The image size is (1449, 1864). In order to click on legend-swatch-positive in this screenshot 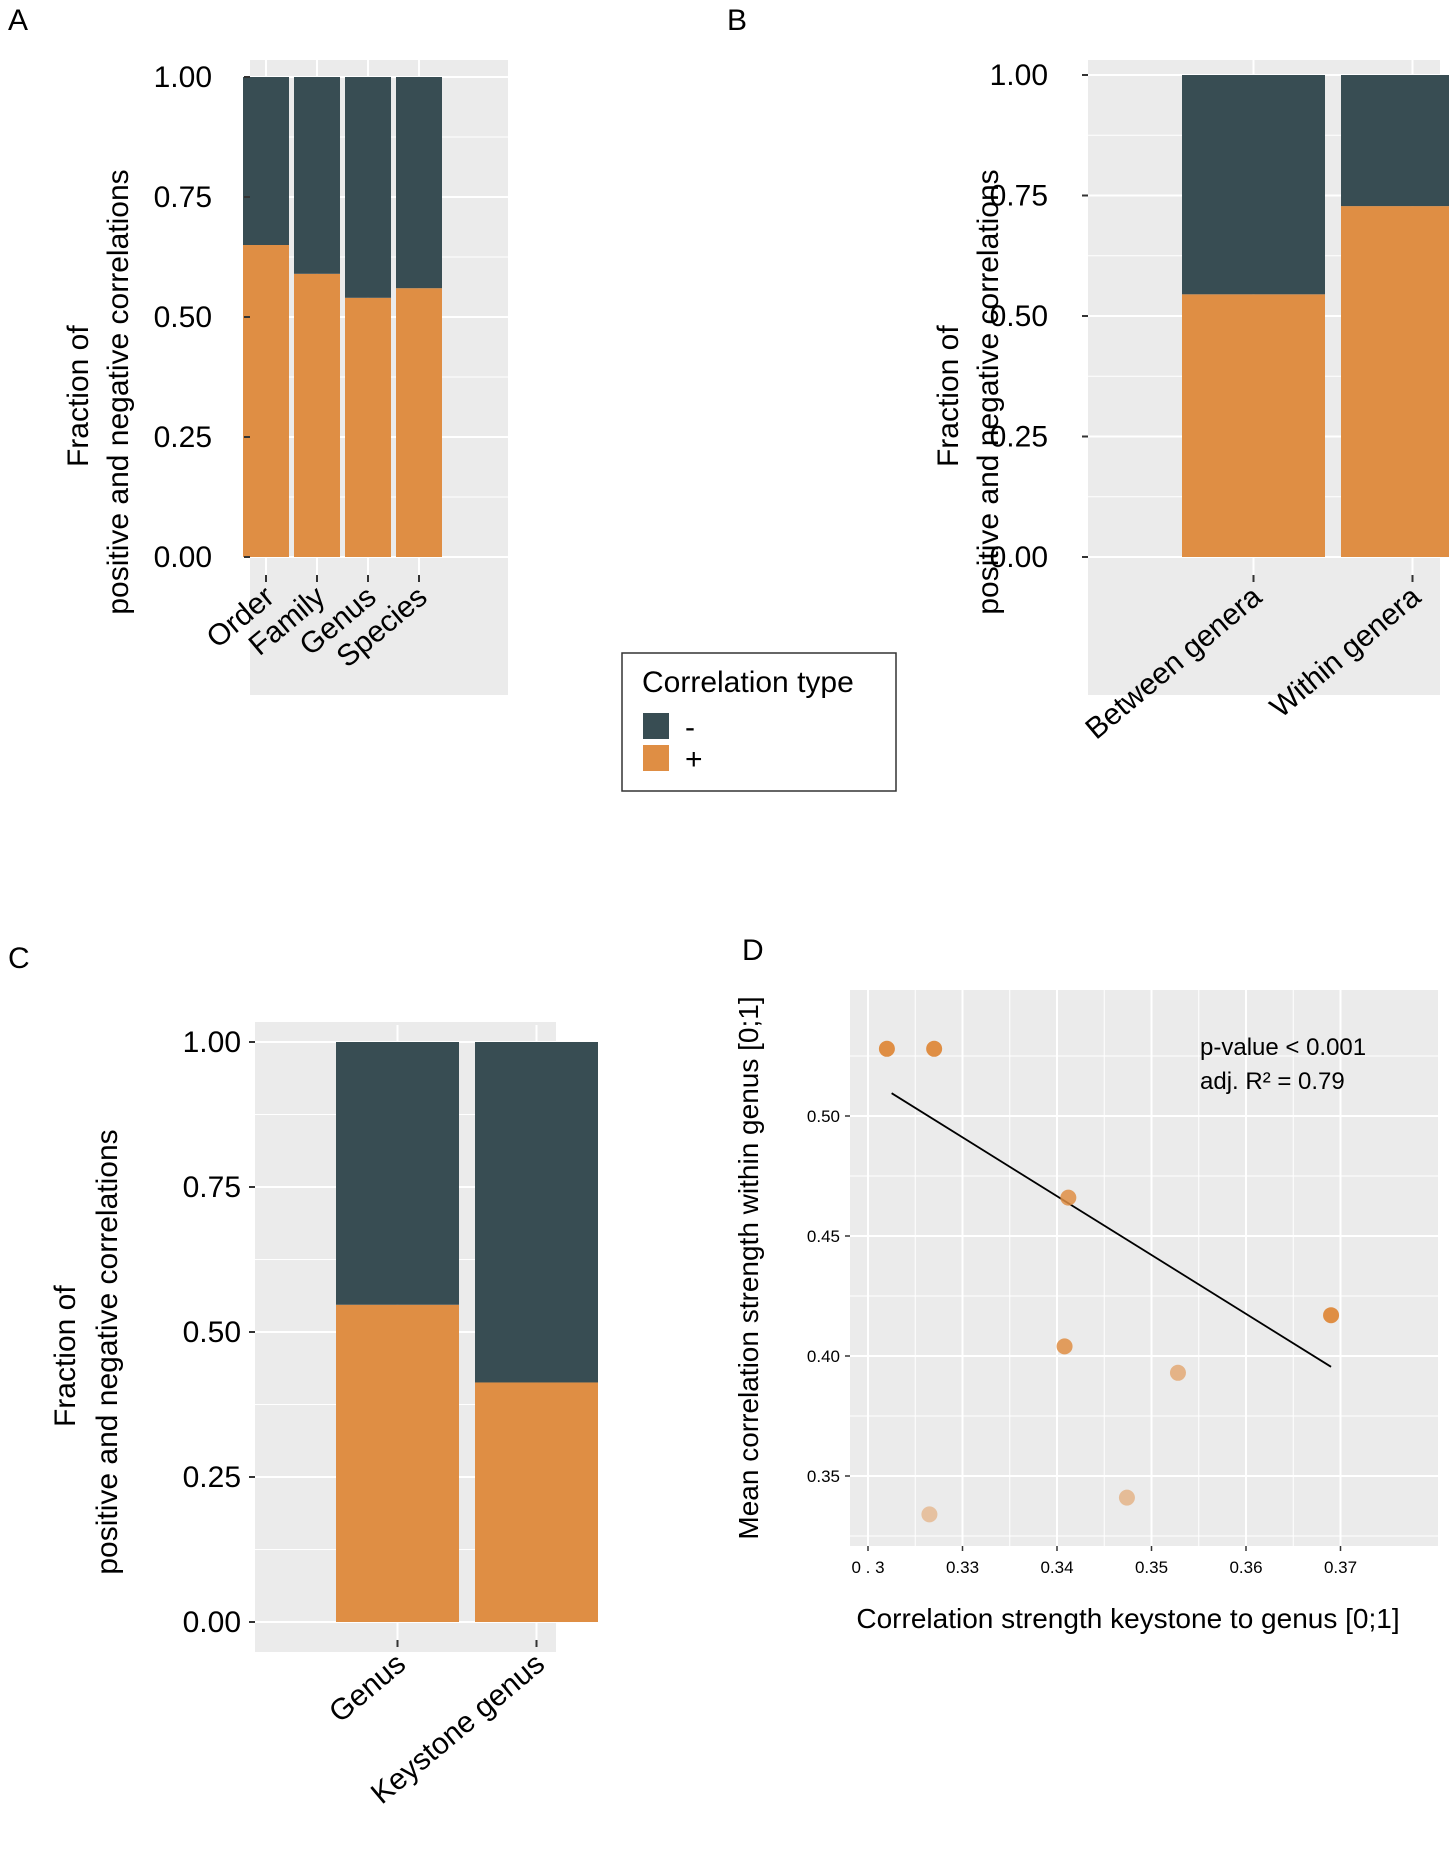, I will do `click(656, 758)`.